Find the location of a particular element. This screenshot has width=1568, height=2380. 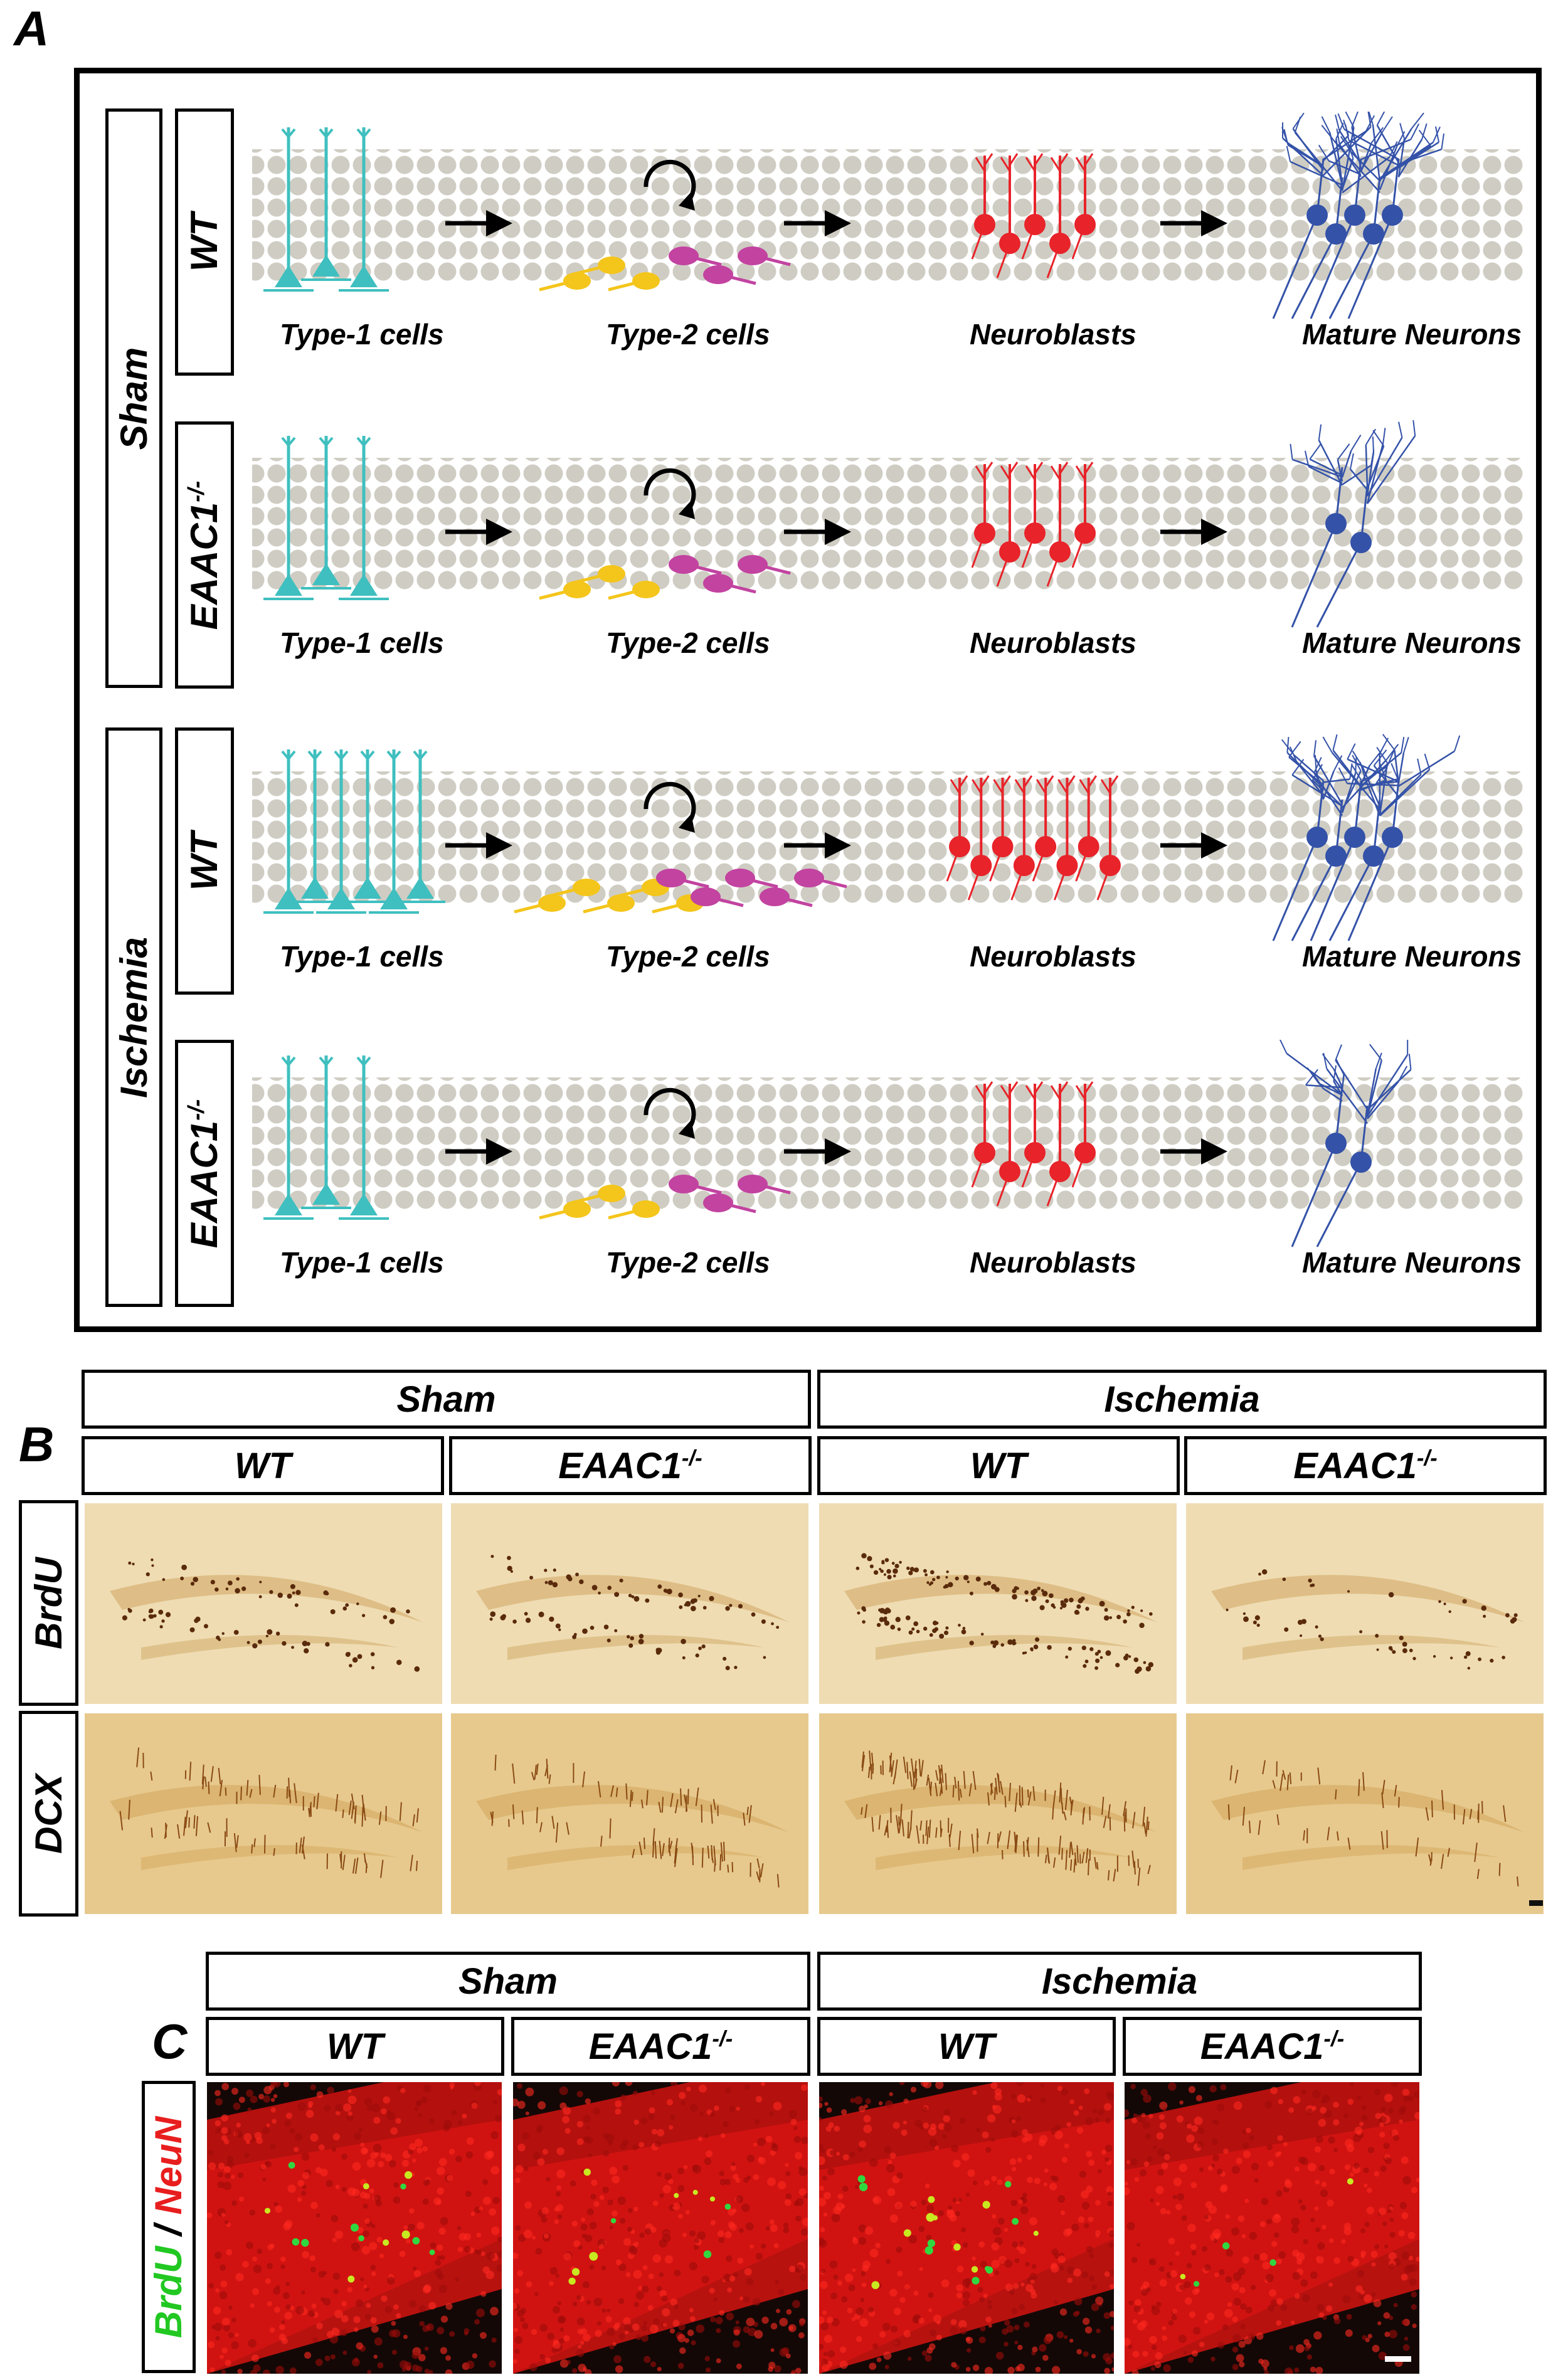

brdu-neun-micrograph-sham-wt is located at coordinates (354, 2228).